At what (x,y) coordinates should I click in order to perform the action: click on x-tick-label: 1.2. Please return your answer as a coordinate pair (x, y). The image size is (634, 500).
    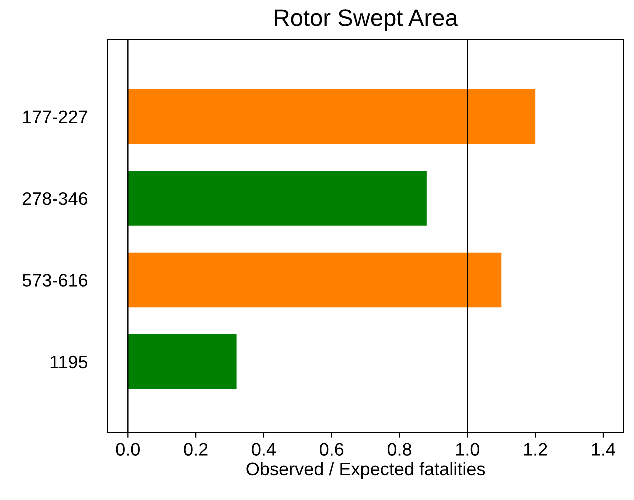
    Looking at the image, I should click on (536, 449).